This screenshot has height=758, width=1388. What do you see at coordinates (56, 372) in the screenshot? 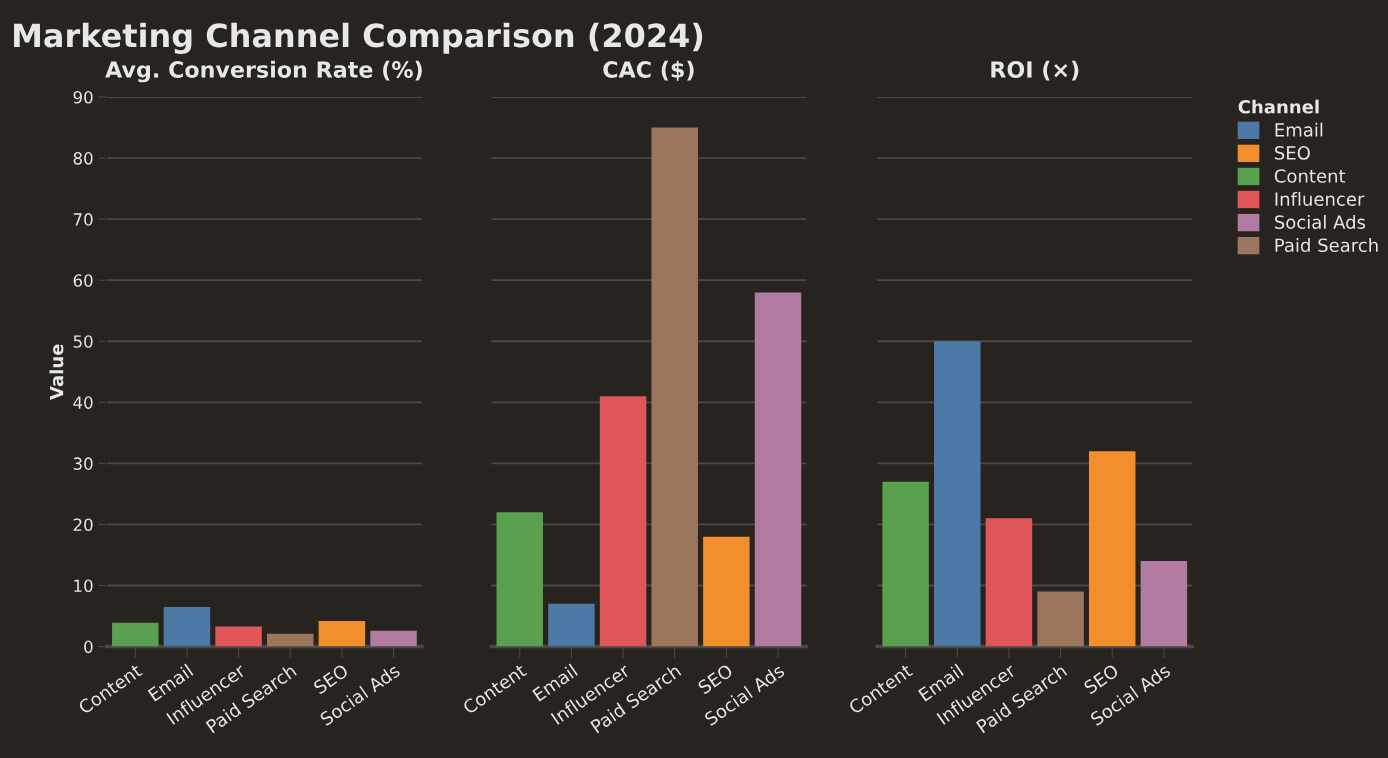
I see `y-axis-title: Value` at bounding box center [56, 372].